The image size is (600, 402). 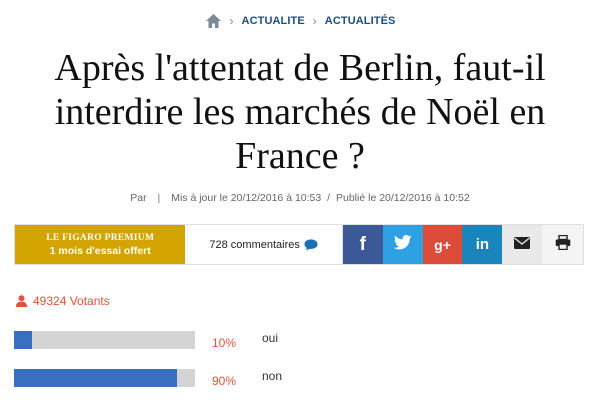 What do you see at coordinates (129, 237) in the screenshot?
I see `promo-tier: PREMIUM` at bounding box center [129, 237].